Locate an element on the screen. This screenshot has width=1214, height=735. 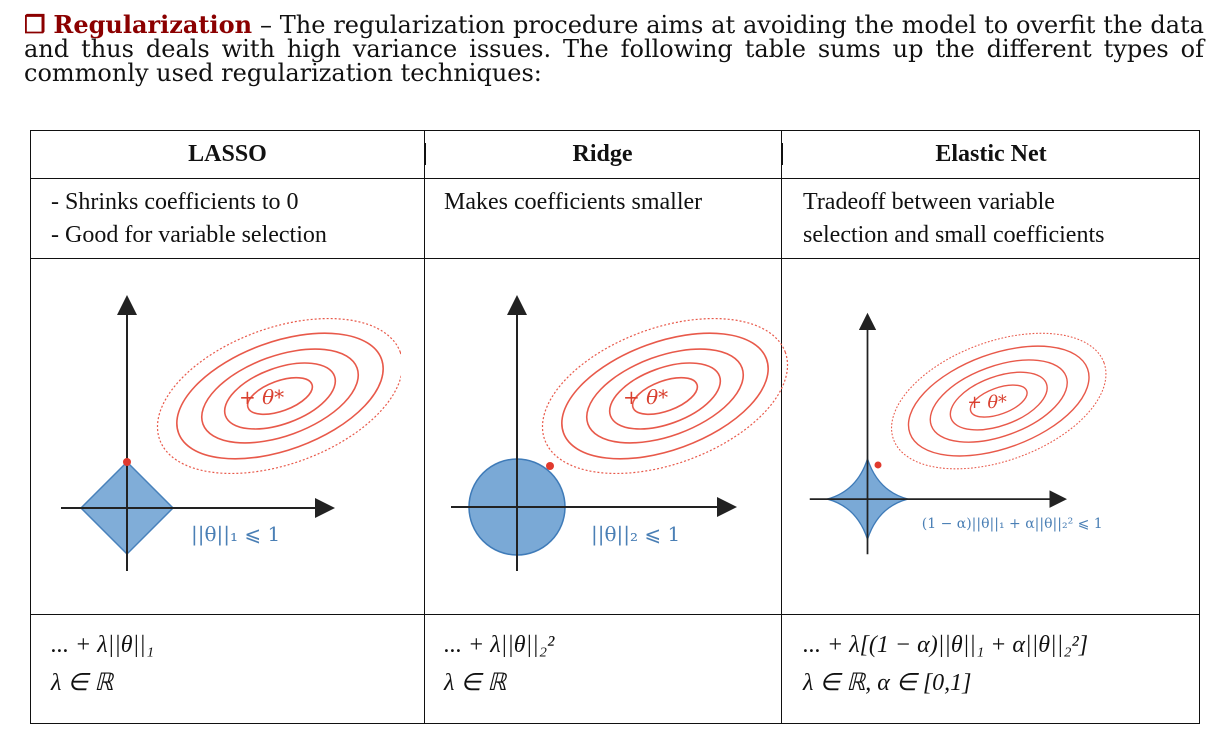
parameter-domain: λ ∈ ℝ, α ∈ [0,1] is located at coordinates (887, 683).